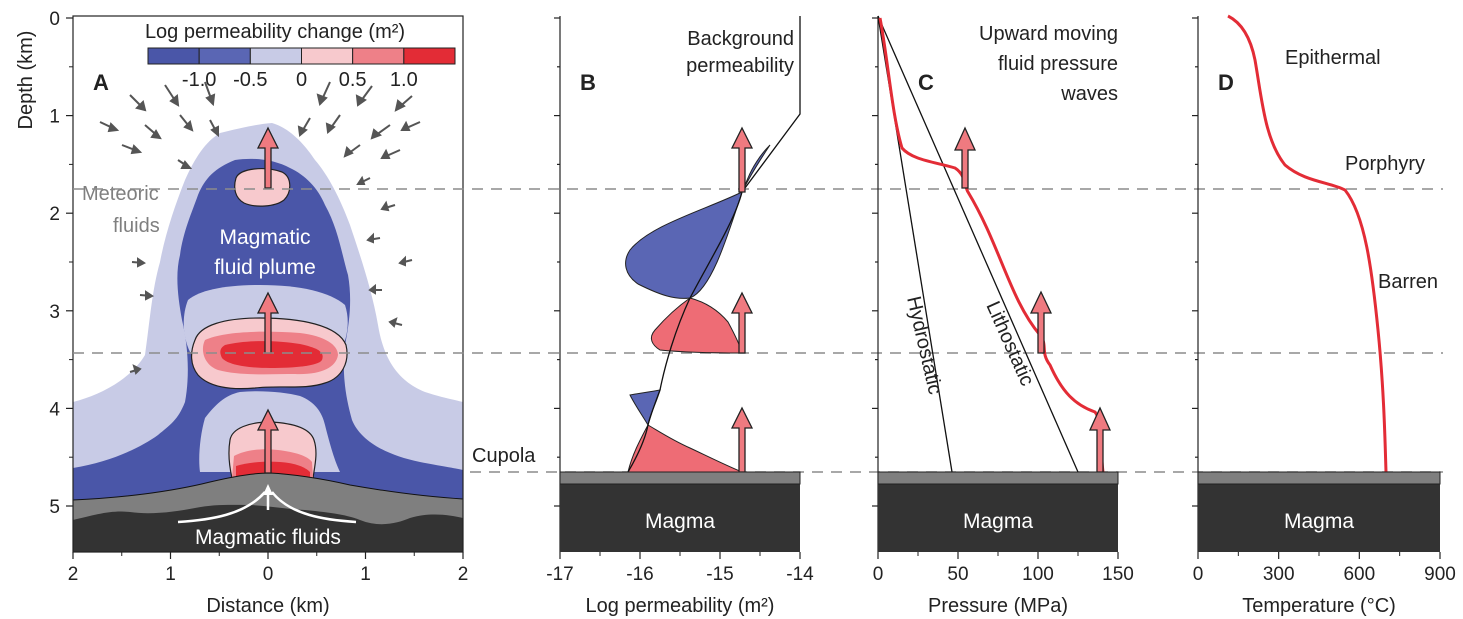  I want to click on cupola-label: Cupola, so click(504, 456).